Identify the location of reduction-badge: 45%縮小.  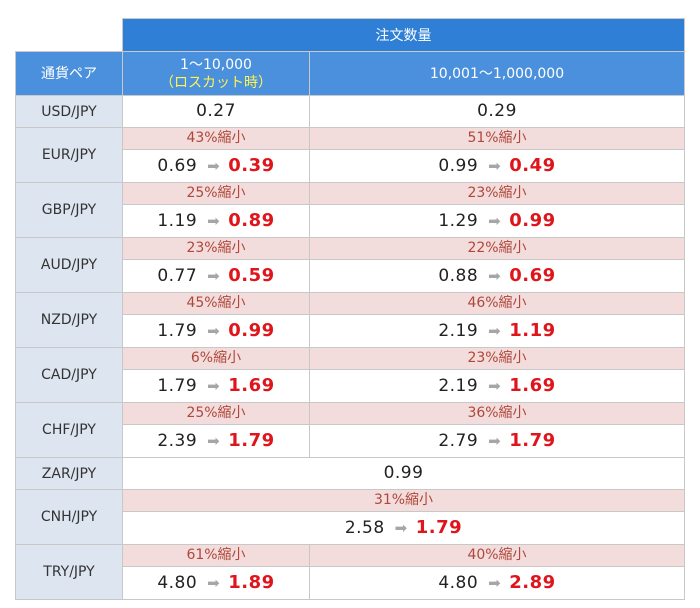
(216, 303).